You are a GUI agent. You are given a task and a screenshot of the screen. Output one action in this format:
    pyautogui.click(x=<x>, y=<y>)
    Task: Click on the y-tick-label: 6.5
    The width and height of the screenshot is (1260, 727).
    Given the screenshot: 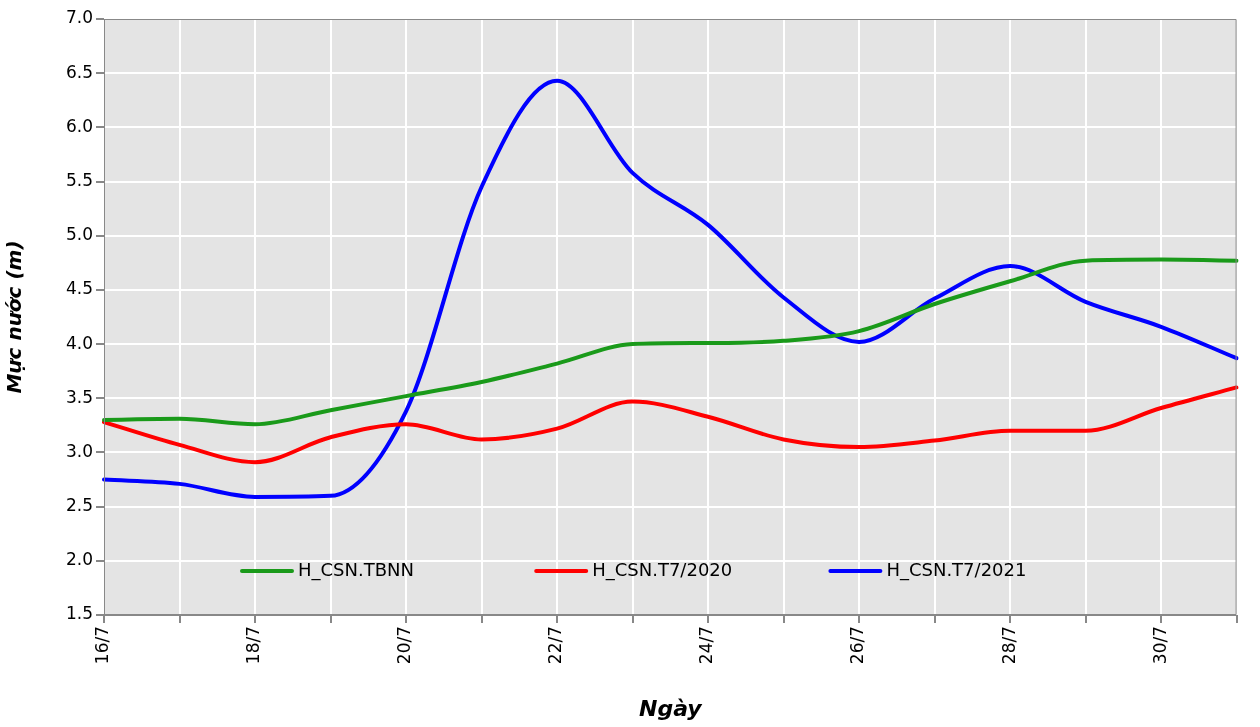 What is the action you would take?
    pyautogui.click(x=79, y=71)
    